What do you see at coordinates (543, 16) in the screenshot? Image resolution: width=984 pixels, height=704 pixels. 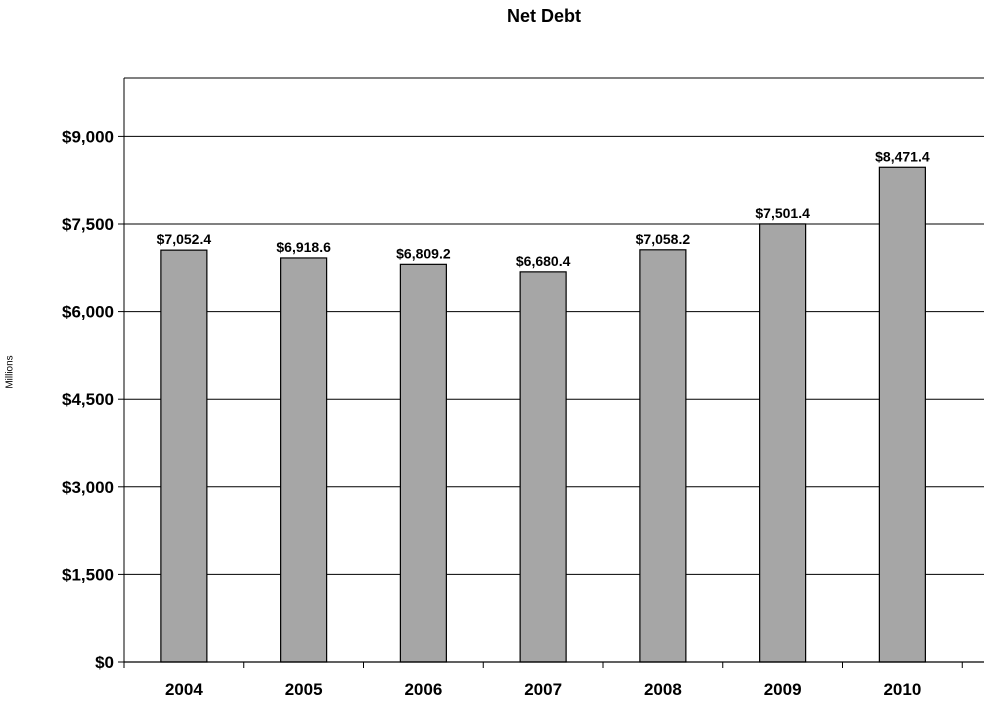 I see `chart-title: Net Debt` at bounding box center [543, 16].